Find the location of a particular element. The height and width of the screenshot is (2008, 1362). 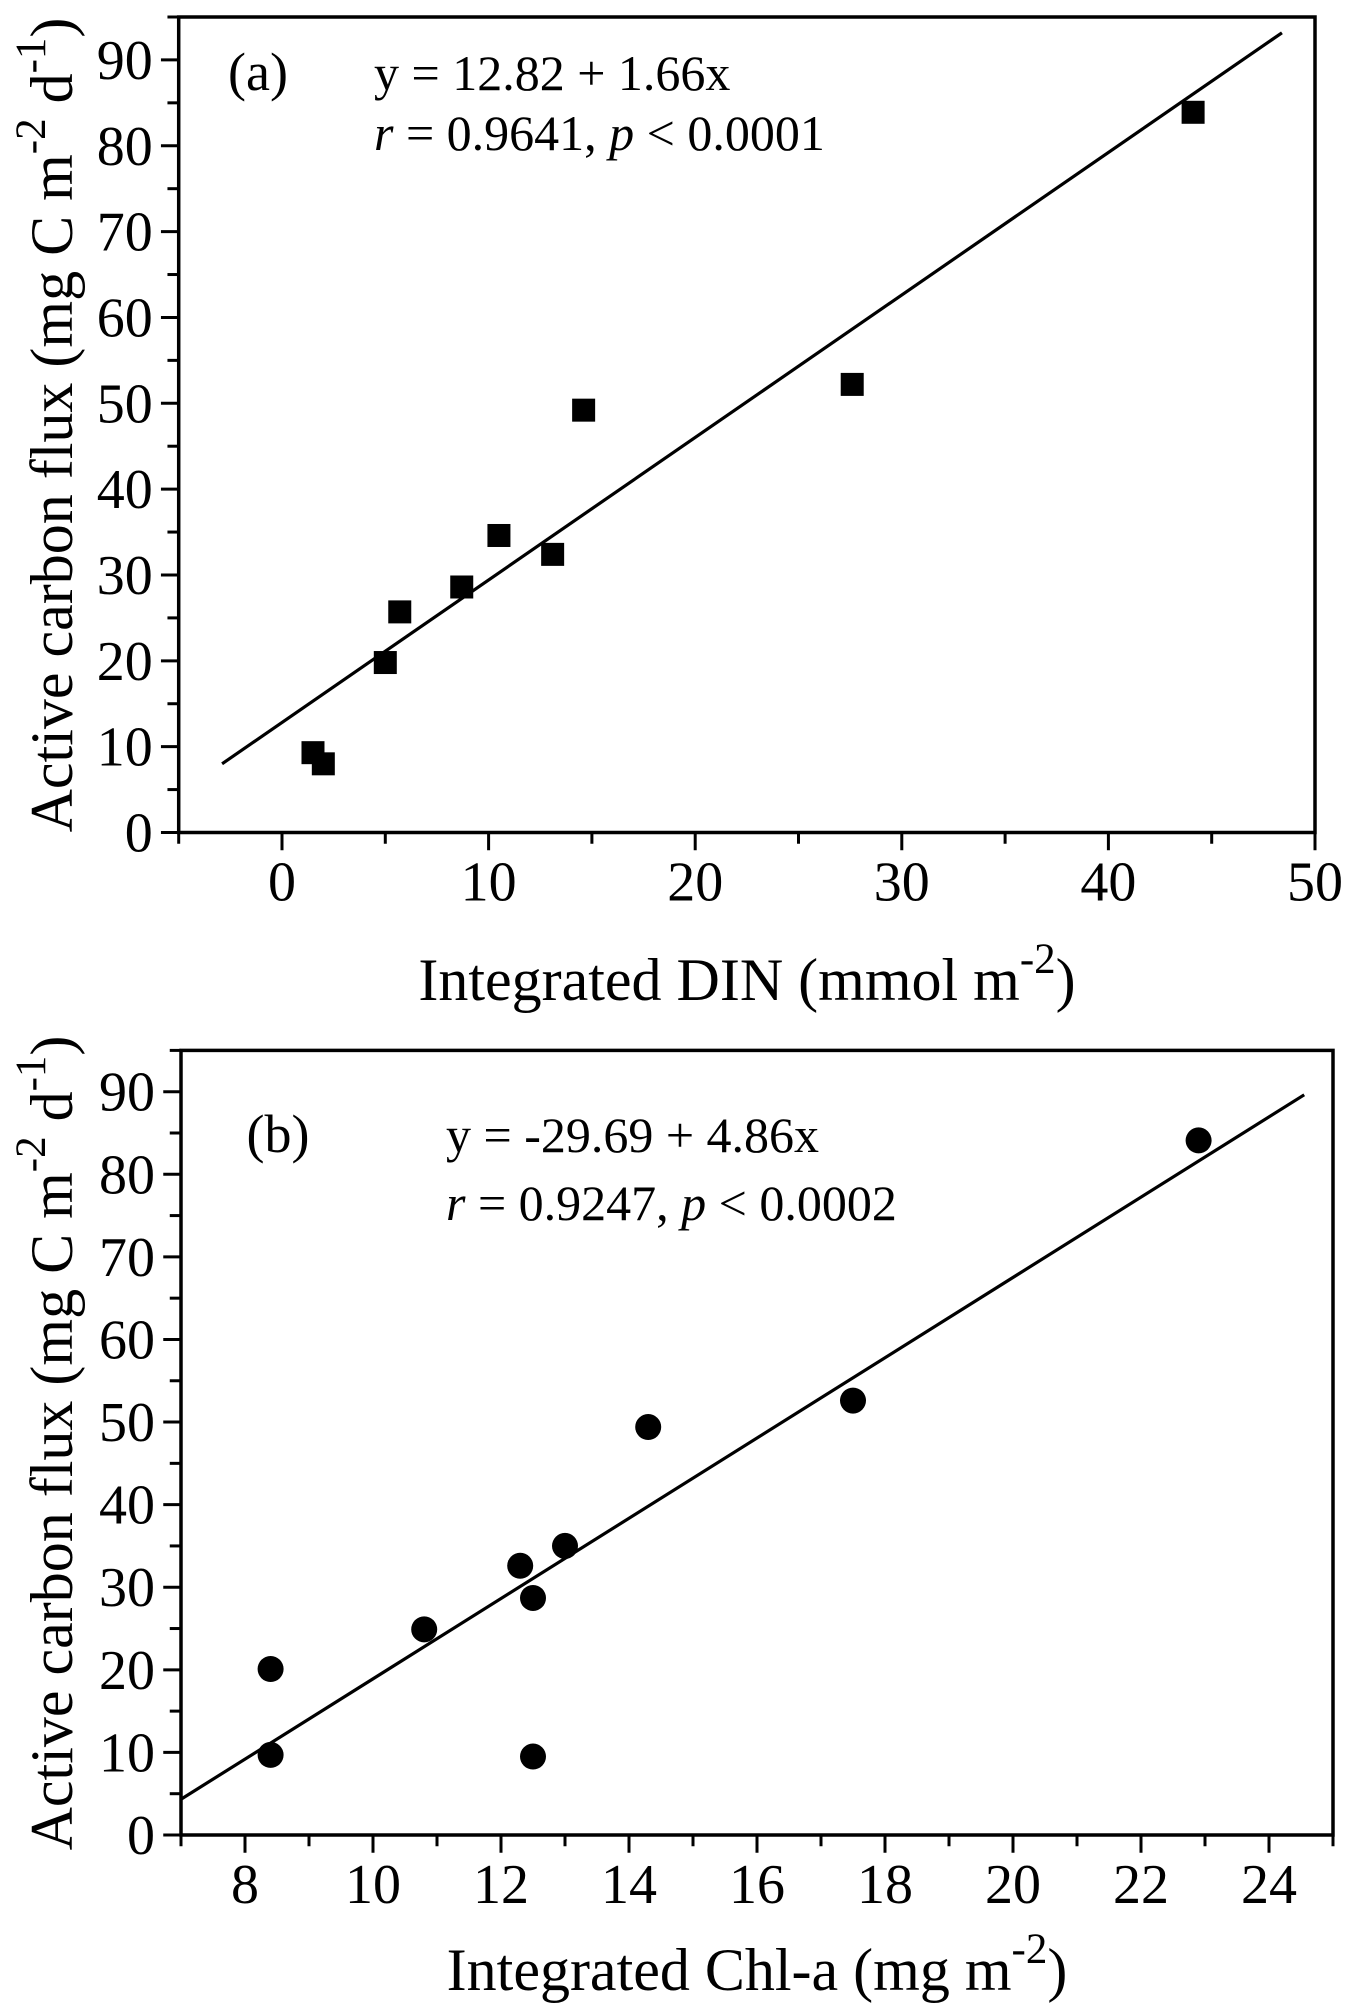

stats-text: r = 0.9247, p < 0.0002 is located at coordinates (671, 1203).